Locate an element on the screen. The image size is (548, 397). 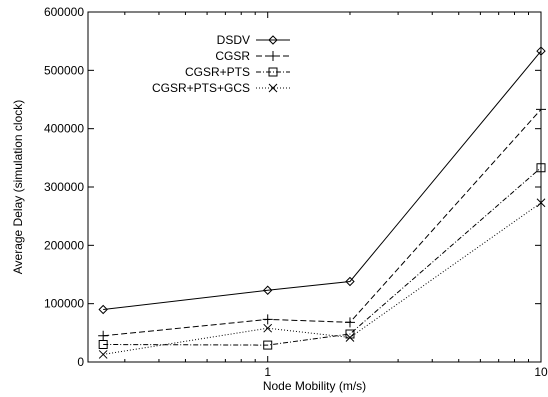
y-tick-label: 400000 is located at coordinates (64, 129).